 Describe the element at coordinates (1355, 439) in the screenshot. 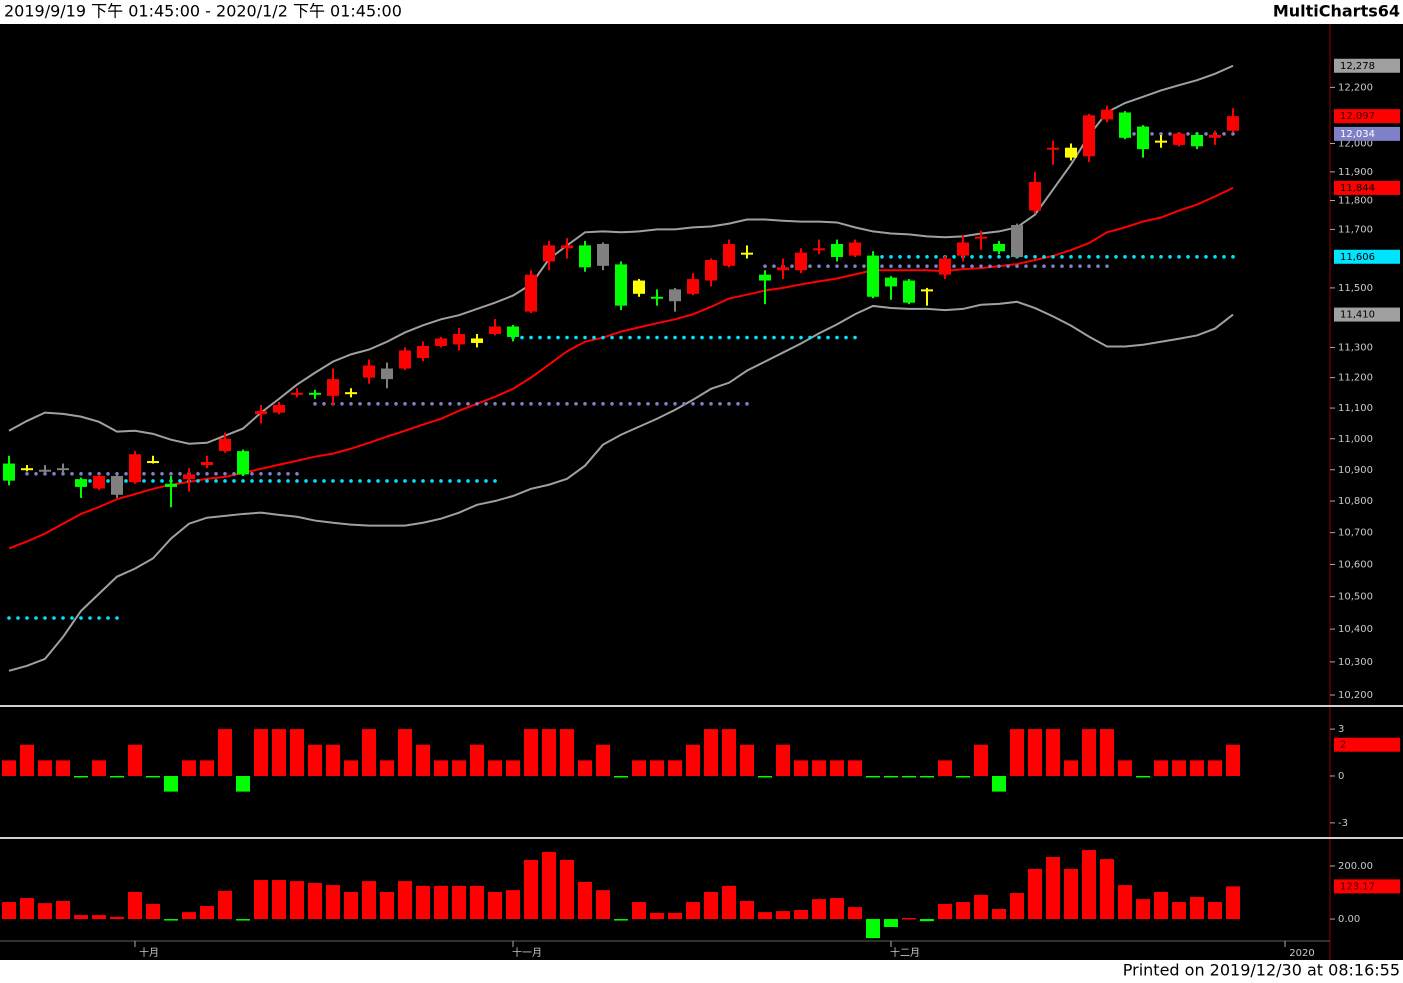

I see `y-tick-label: 11,000` at that location.